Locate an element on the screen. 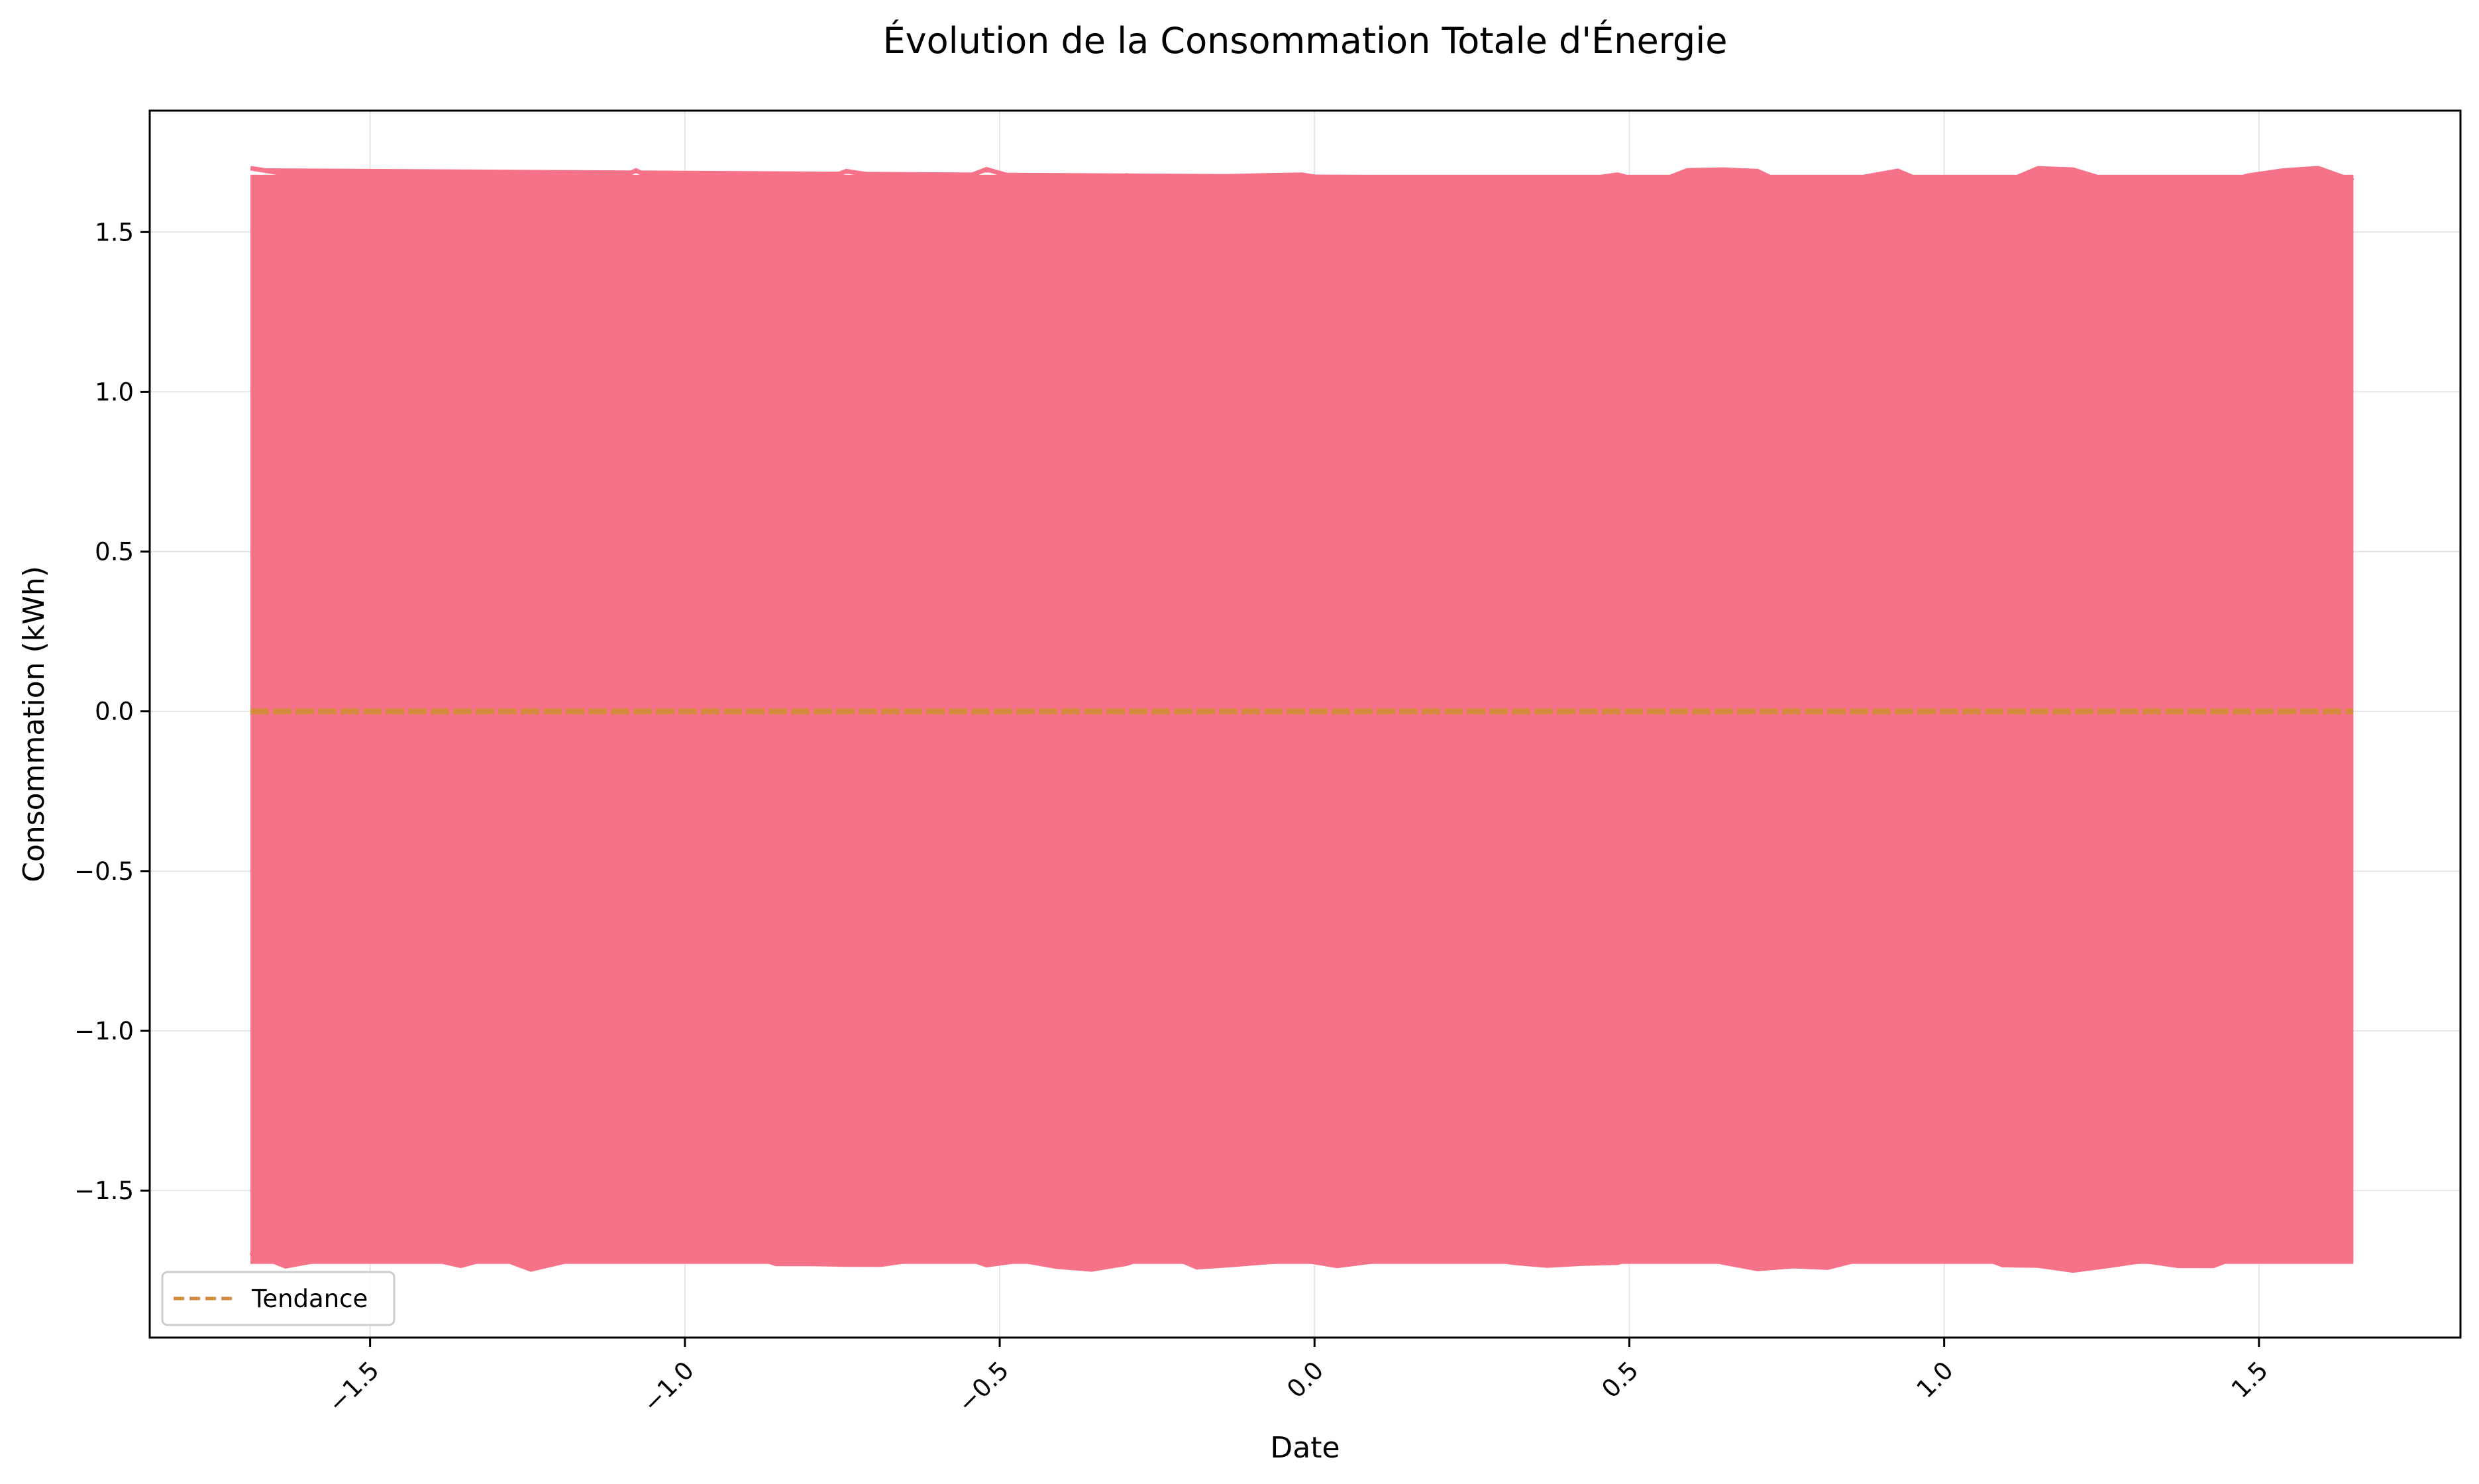  y-tick-label: −1.5 is located at coordinates (104, 1191).